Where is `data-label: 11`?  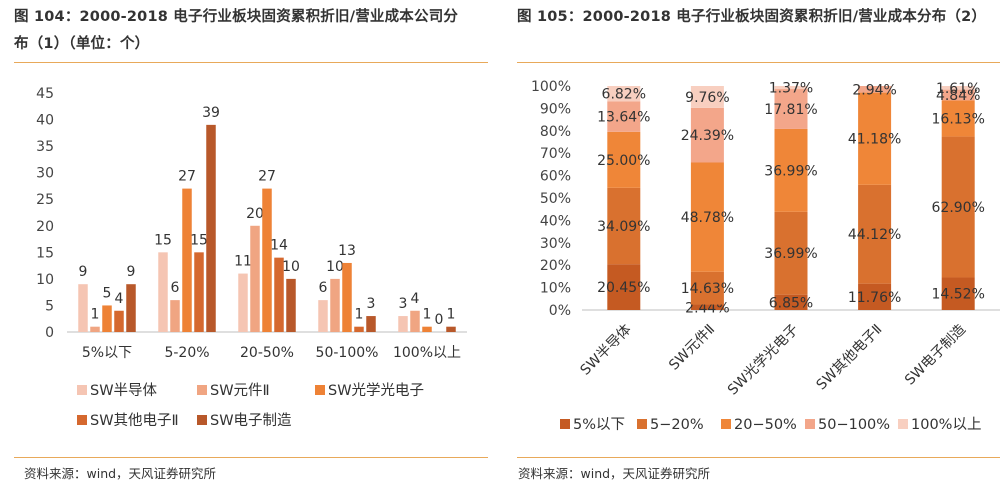 data-label: 11 is located at coordinates (243, 262).